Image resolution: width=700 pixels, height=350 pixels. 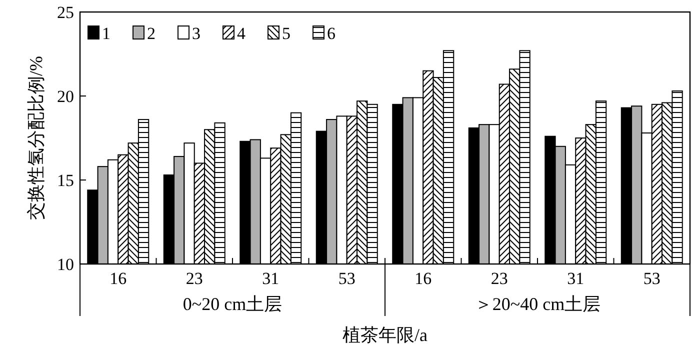 What do you see at coordinates (232, 304) in the screenshot?
I see `text: 0~20 cm土层` at bounding box center [232, 304].